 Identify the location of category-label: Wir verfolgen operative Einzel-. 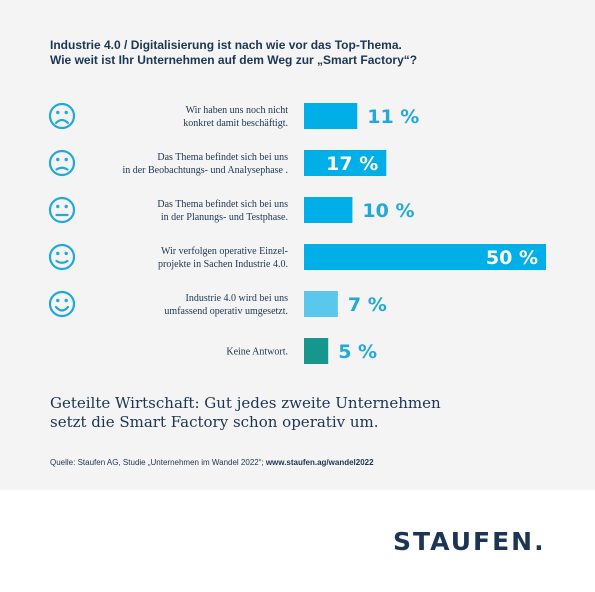
(224, 251).